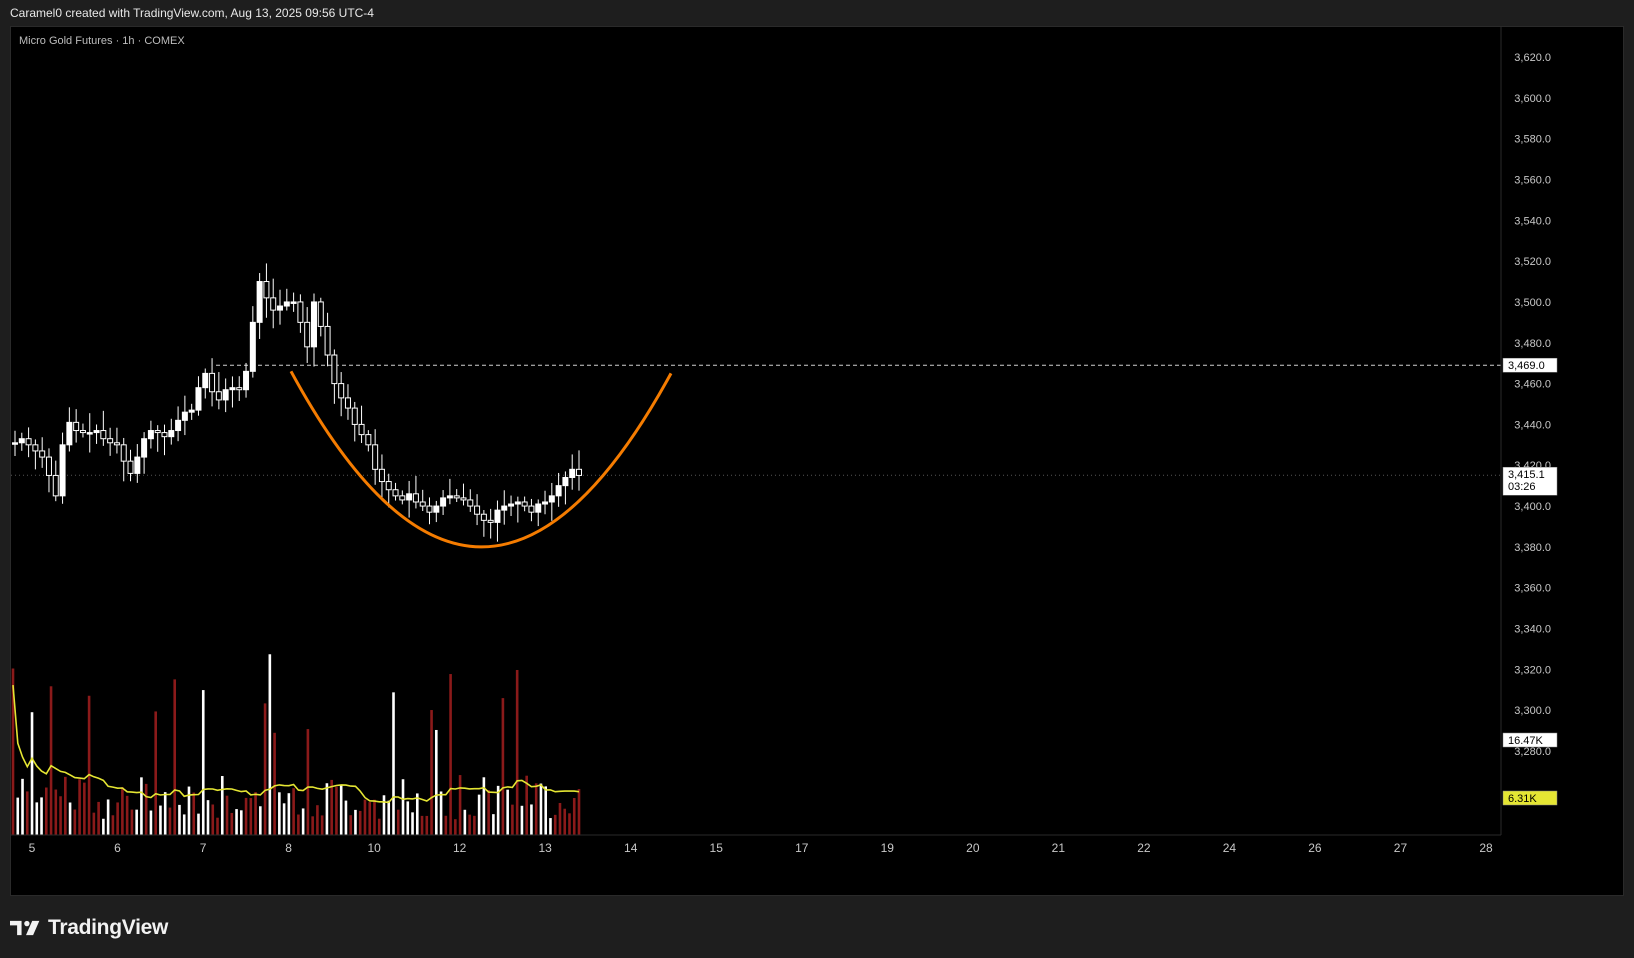 The image size is (1634, 958). Describe the element at coordinates (460, 848) in the screenshot. I see `time-axis-label: 12` at that location.